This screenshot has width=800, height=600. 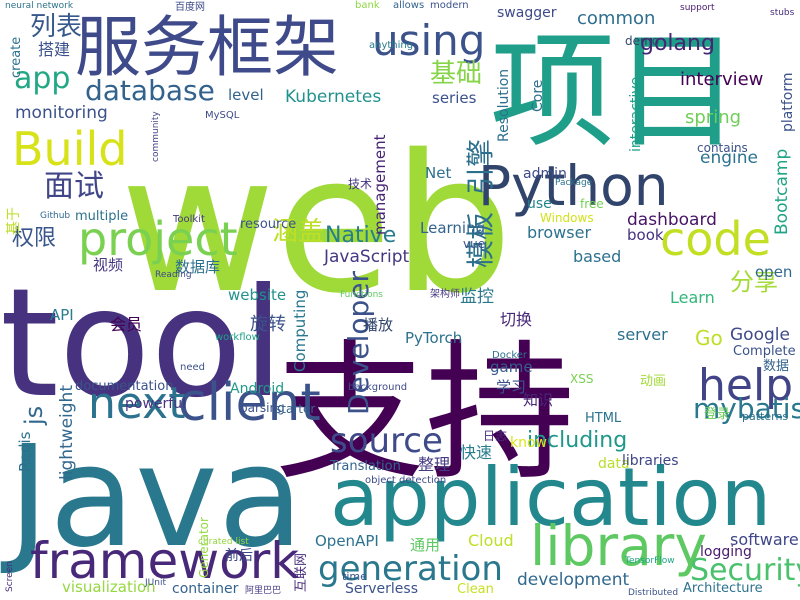 I want to click on word: 学习, so click(x=511, y=387).